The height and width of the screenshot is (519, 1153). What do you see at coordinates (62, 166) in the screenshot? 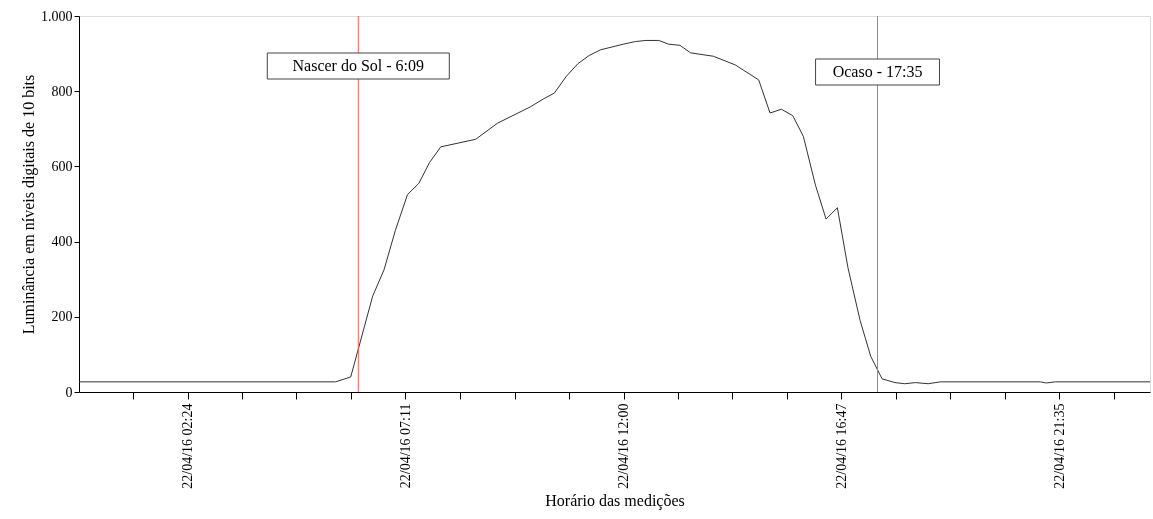
I see `y-tick-label: 600` at bounding box center [62, 166].